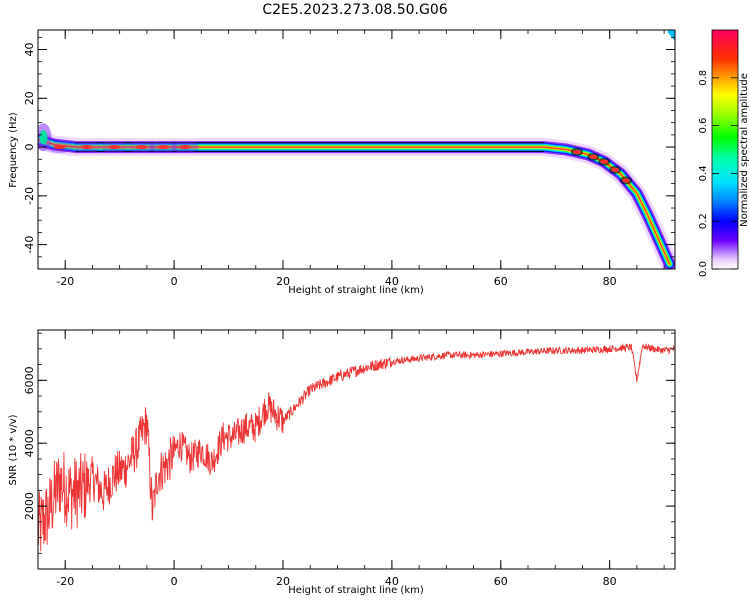 The width and height of the screenshot is (750, 600). What do you see at coordinates (29, 506) in the screenshot?
I see `y-tick-label: 2000` at bounding box center [29, 506].